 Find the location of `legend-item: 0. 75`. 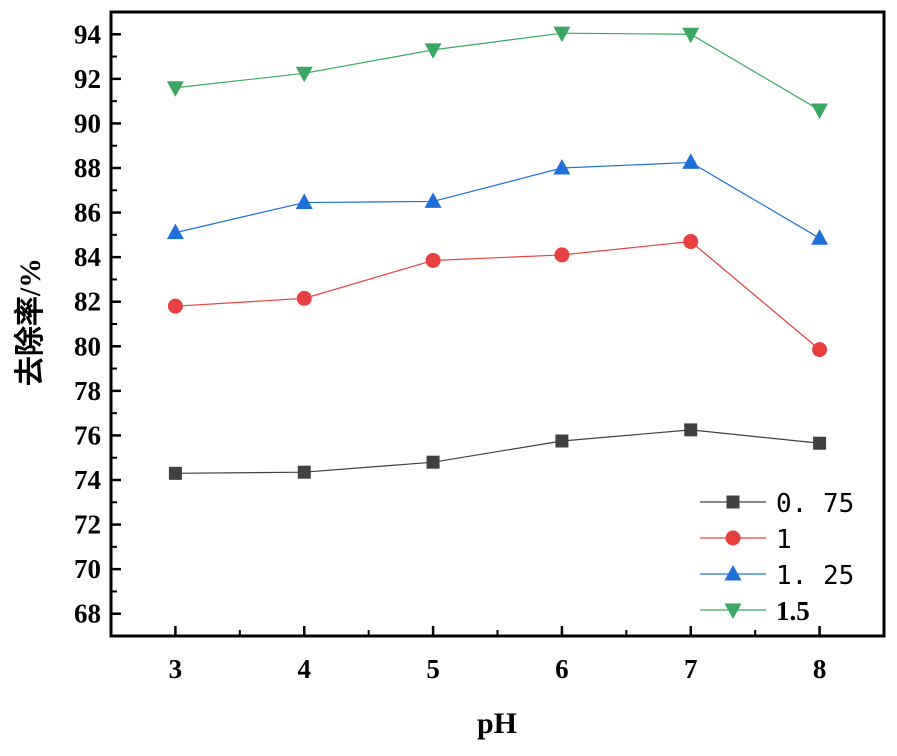

legend-item: 0. 75 is located at coordinates (777, 504).